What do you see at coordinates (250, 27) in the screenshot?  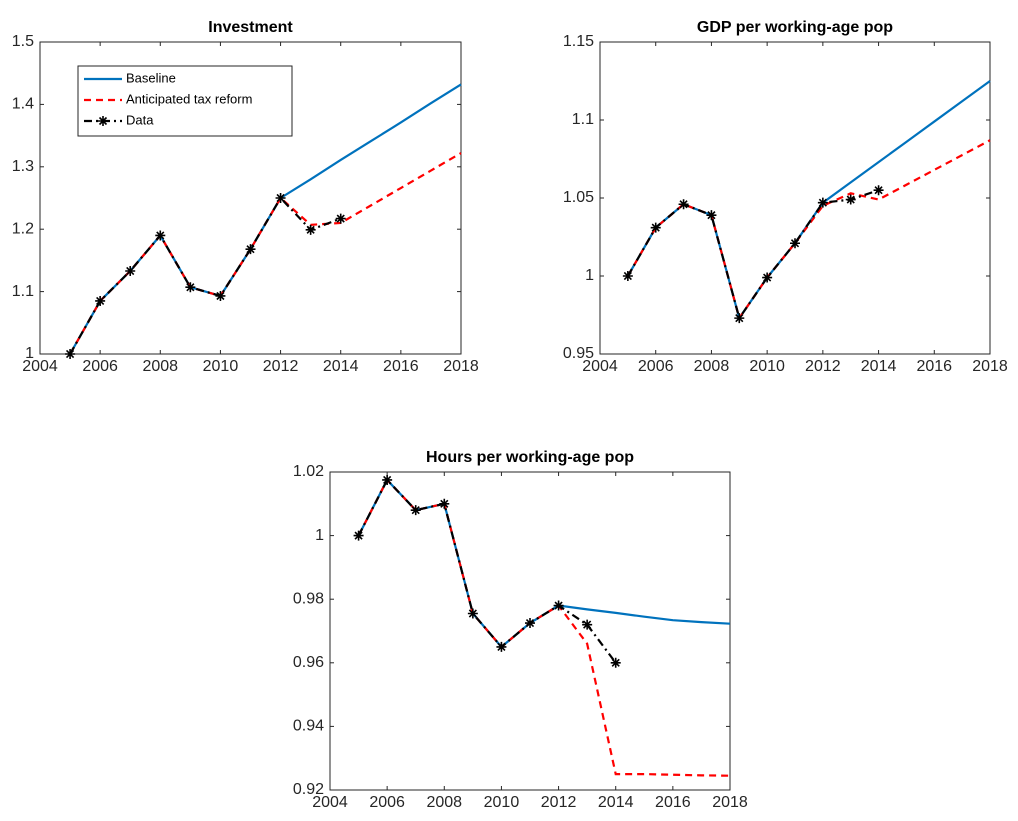 I see `chart-title: Investment` at bounding box center [250, 27].